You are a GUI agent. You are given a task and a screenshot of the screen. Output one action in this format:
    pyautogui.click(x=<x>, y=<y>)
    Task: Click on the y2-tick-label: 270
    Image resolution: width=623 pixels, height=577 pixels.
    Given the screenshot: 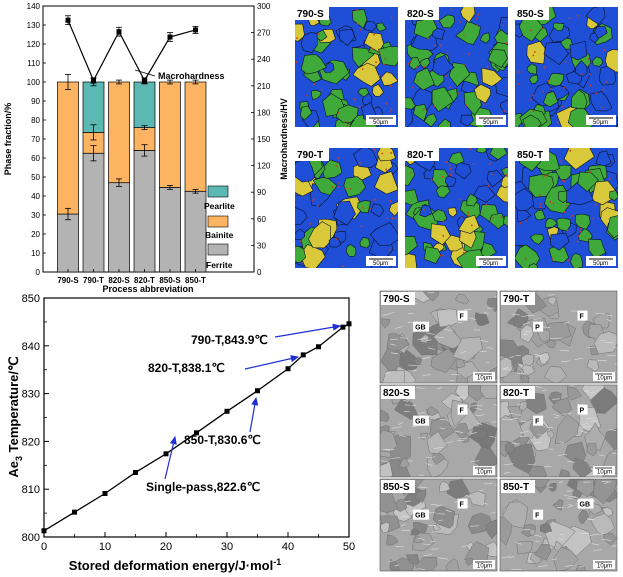 What is the action you would take?
    pyautogui.click(x=264, y=33)
    